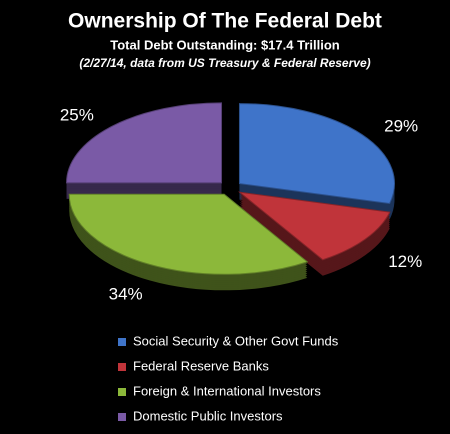 This screenshot has width=450, height=434. I want to click on legend-label: Social Security & Other Govt Funds, so click(236, 340).